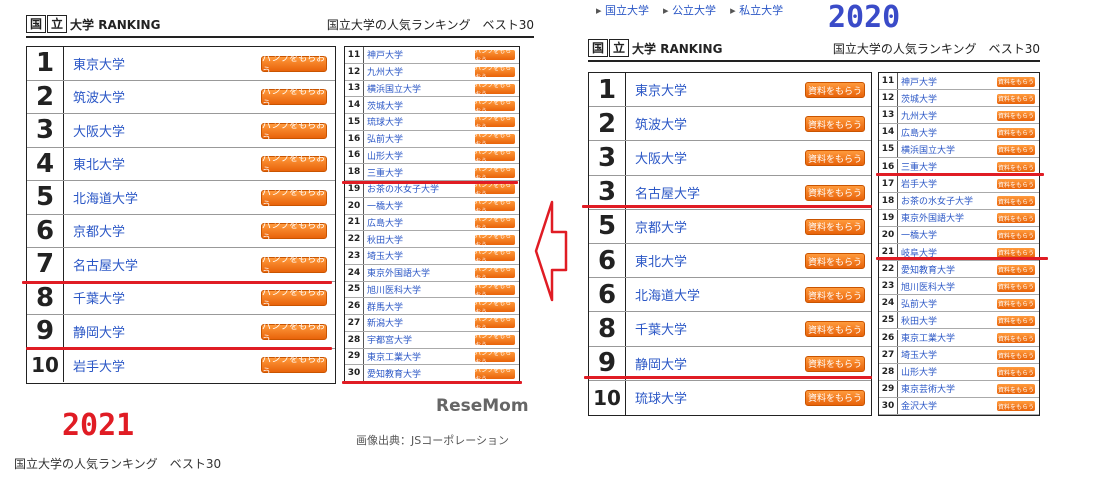  Describe the element at coordinates (919, 407) in the screenshot. I see `university-name-link: 金沢大学` at that location.